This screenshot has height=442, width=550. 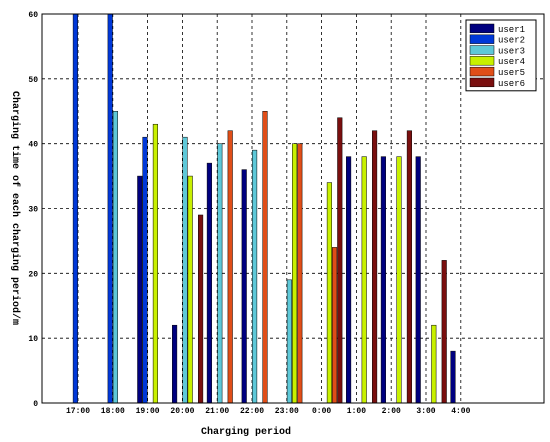 I want to click on bar-user6-2:00, so click(x=409, y=267).